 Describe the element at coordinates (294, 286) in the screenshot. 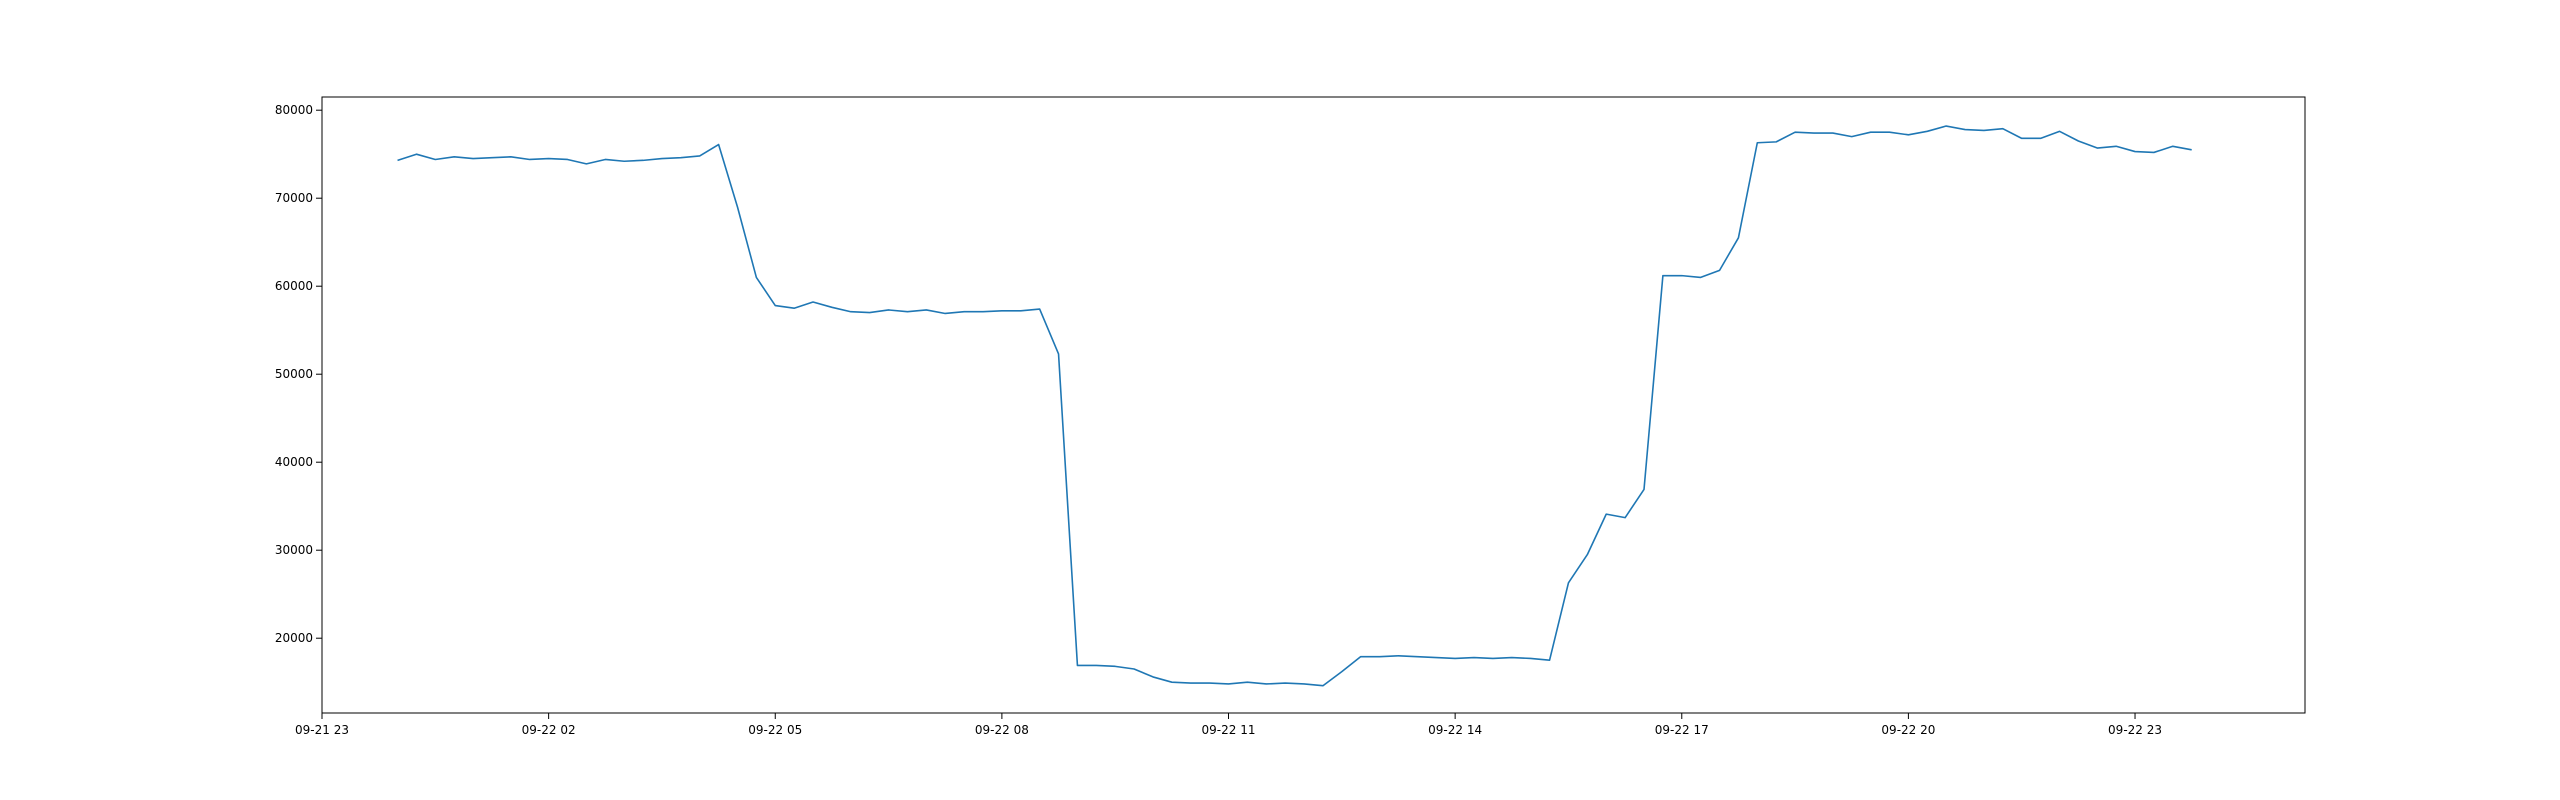

I see `y-tick-label: 60000` at that location.